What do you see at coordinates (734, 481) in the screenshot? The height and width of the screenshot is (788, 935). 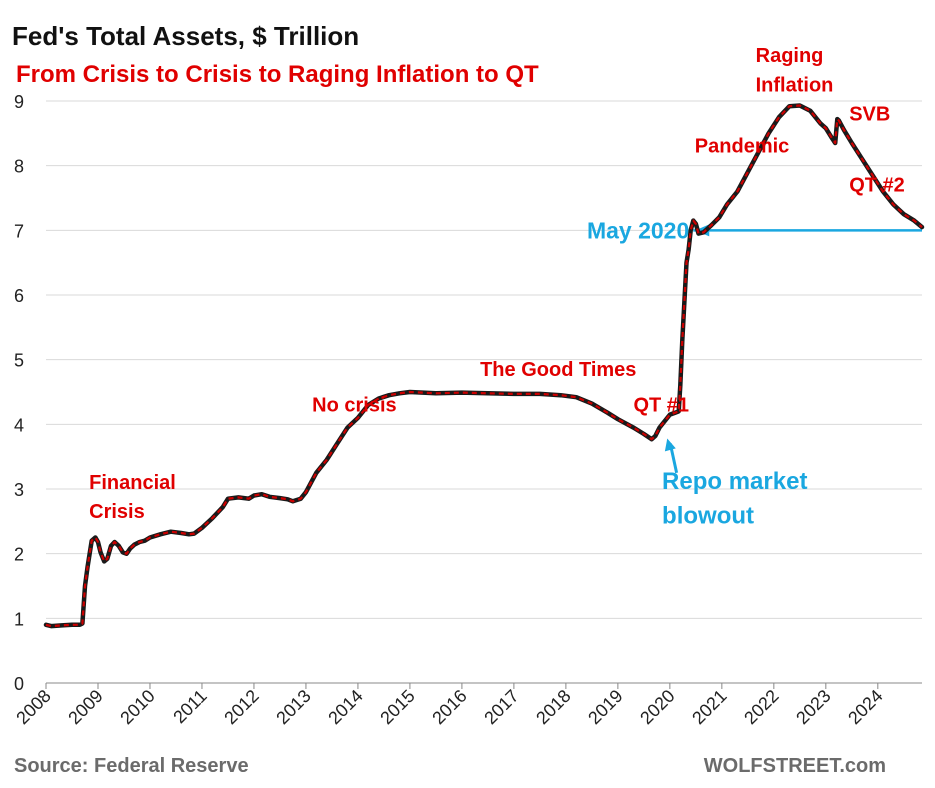 I see `repo-annotation-label: Repo market` at bounding box center [734, 481].